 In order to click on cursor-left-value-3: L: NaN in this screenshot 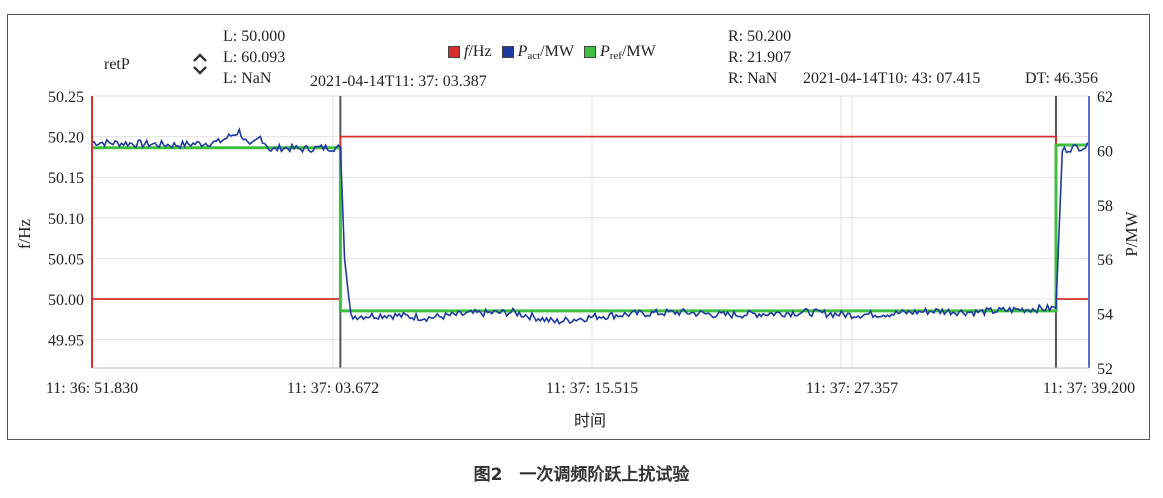, I will do `click(247, 78)`.